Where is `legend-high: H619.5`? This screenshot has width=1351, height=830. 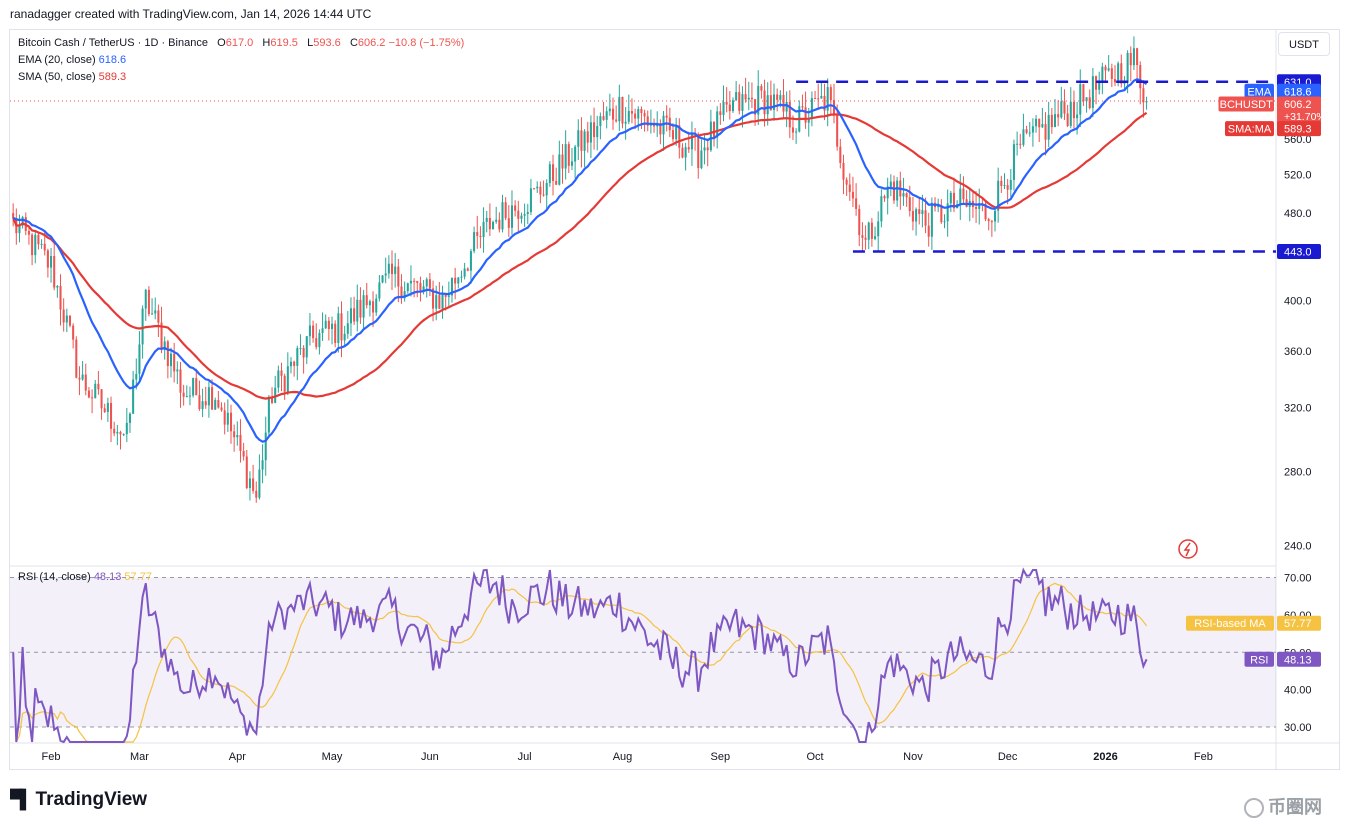 legend-high: H619.5 is located at coordinates (276, 43).